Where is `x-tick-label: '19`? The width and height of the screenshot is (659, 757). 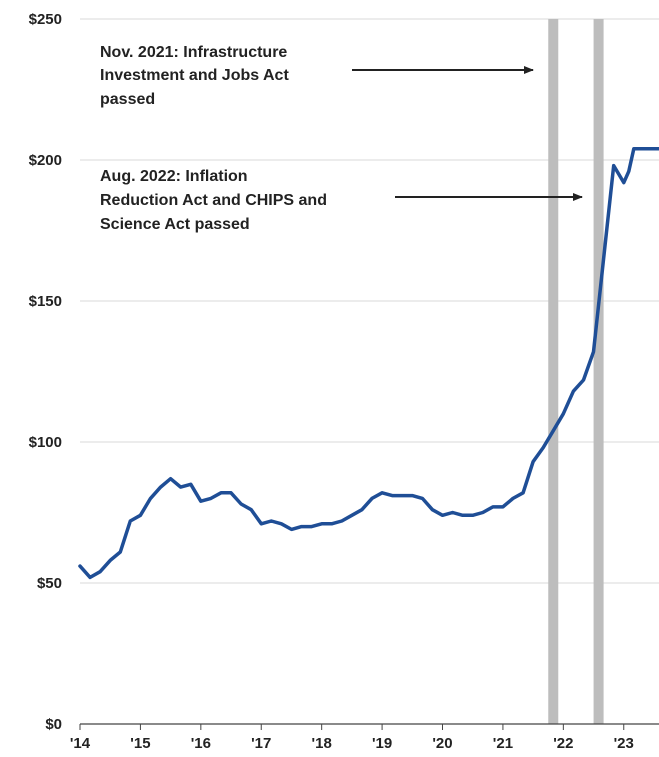 x-tick-label: '19 is located at coordinates (382, 743).